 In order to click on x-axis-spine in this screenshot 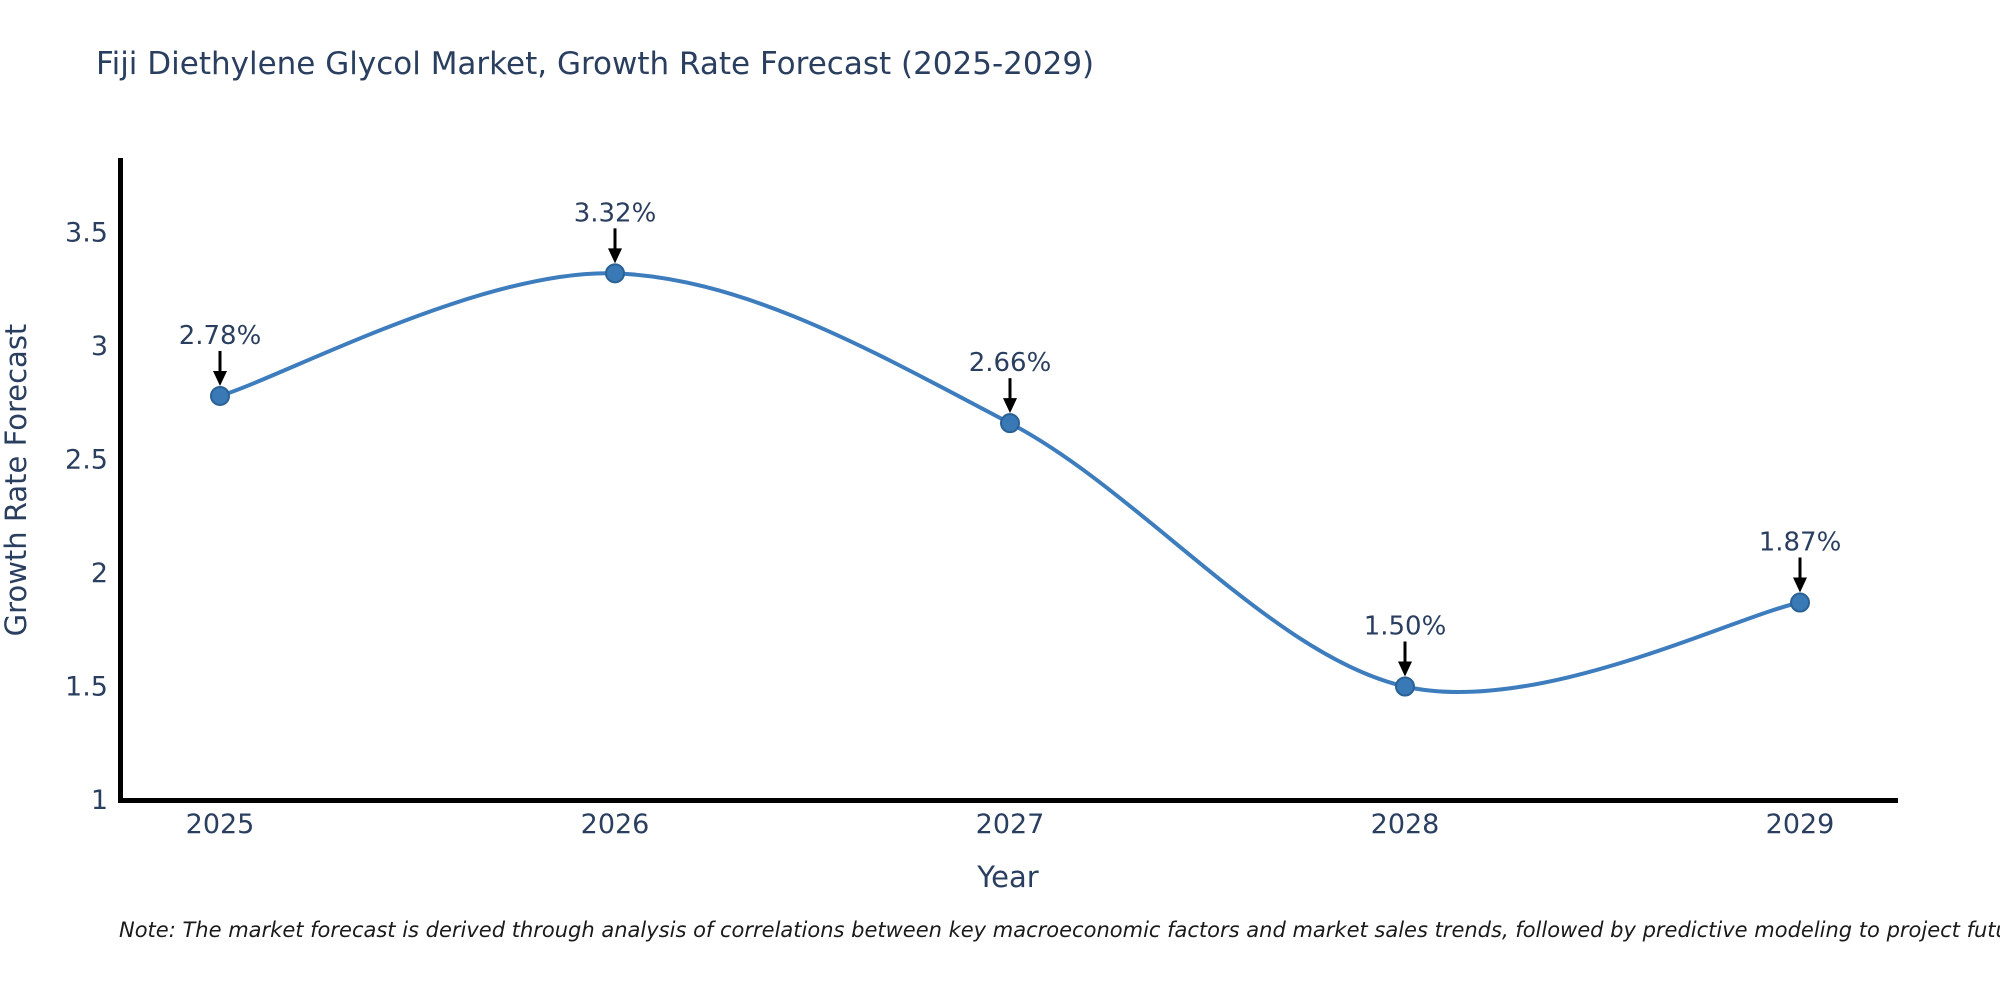, I will do `click(1008, 800)`.